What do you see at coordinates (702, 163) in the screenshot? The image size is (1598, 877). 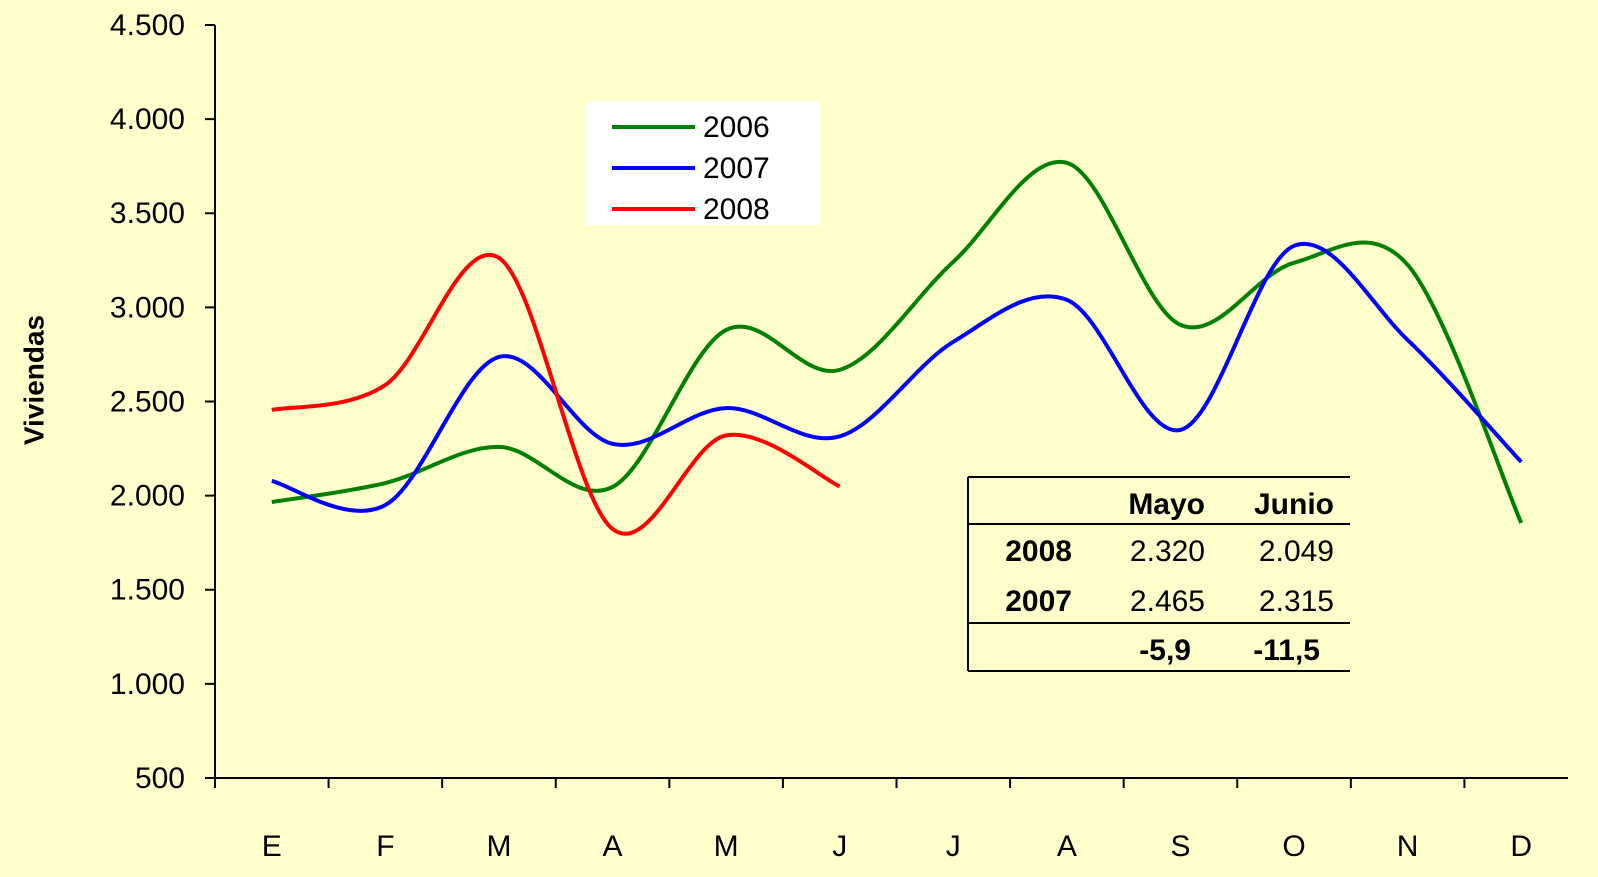 I see `legend-box` at bounding box center [702, 163].